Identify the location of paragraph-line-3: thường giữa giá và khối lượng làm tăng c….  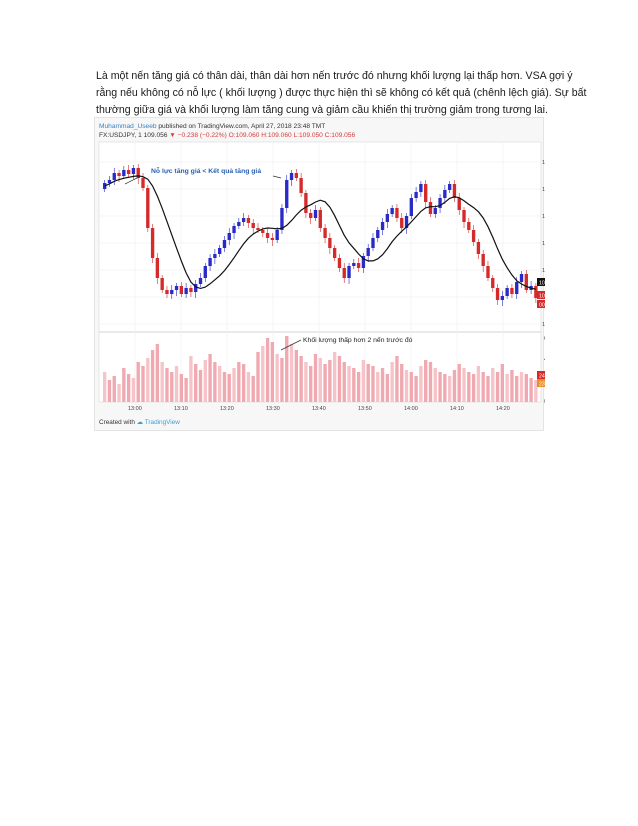
(322, 110).